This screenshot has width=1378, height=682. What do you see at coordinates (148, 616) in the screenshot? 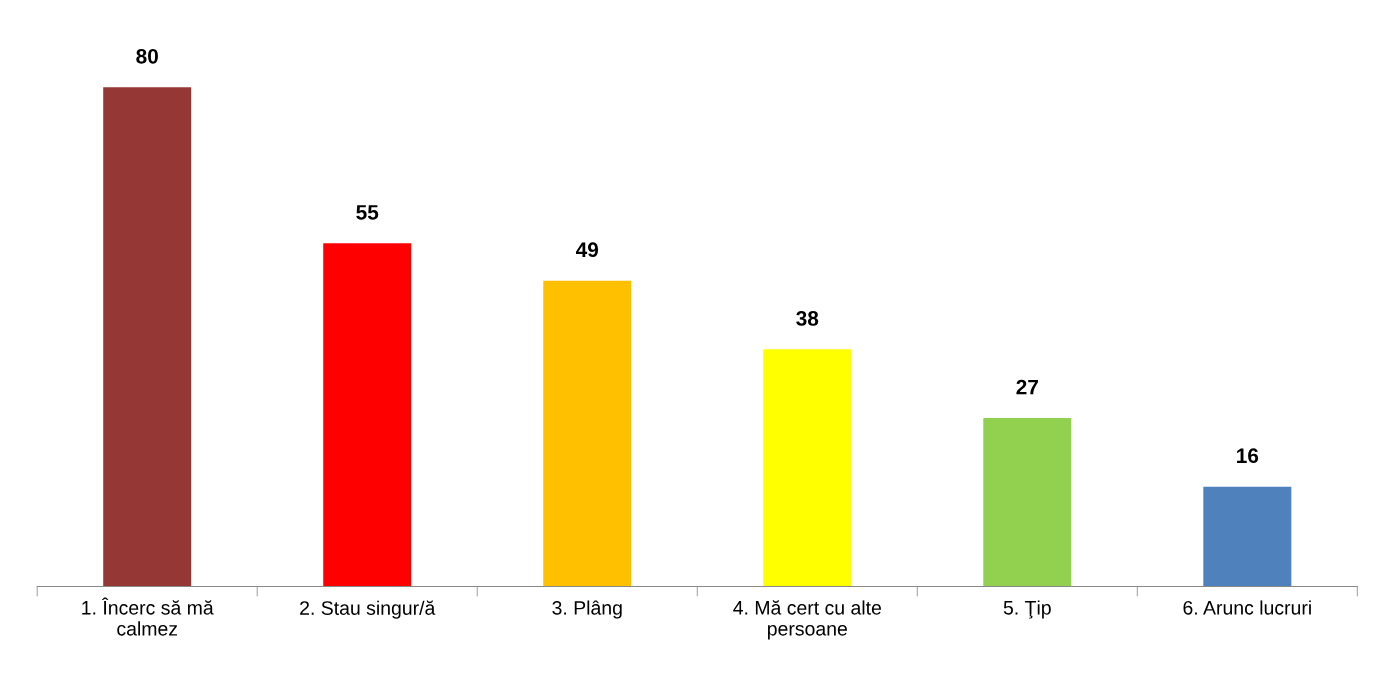
I see `x-tick-label: 1. Încerc să mă calmez` at bounding box center [148, 616].